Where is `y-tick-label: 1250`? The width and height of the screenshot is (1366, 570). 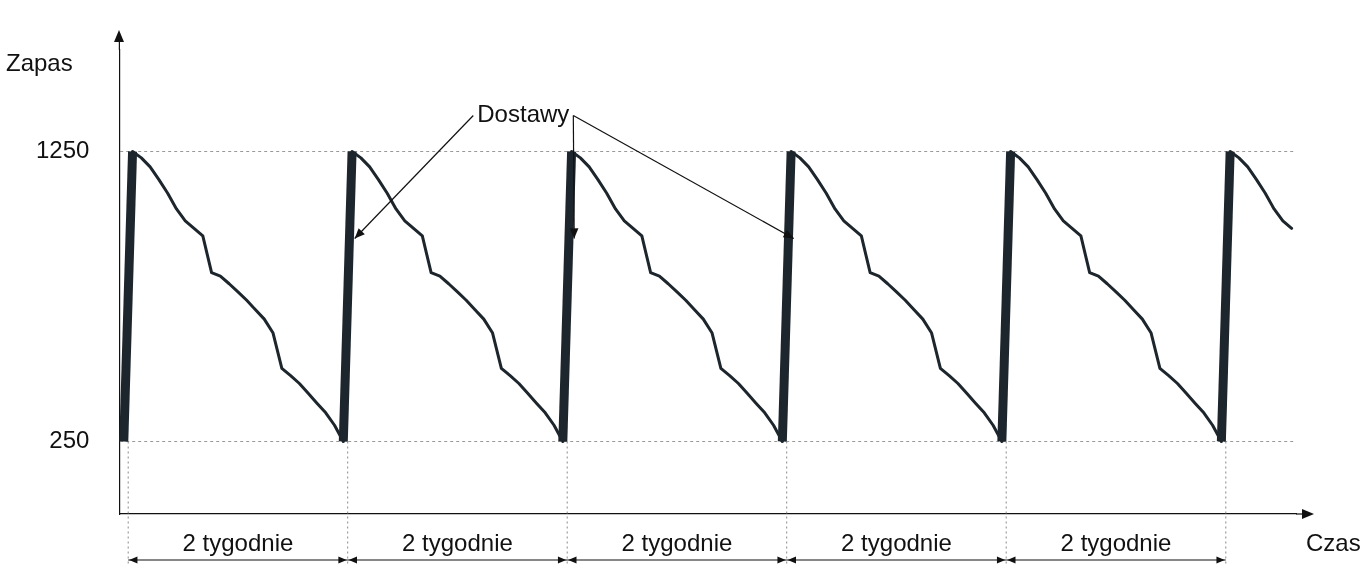 y-tick-label: 1250 is located at coordinates (63, 150).